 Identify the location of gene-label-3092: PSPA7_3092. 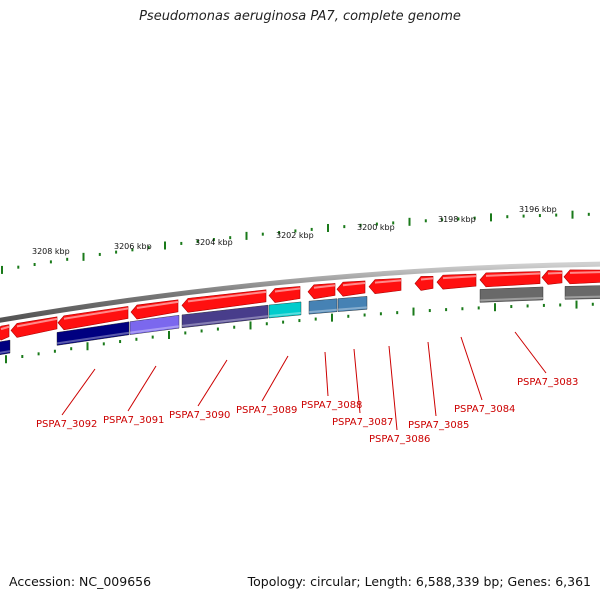
(66, 424).